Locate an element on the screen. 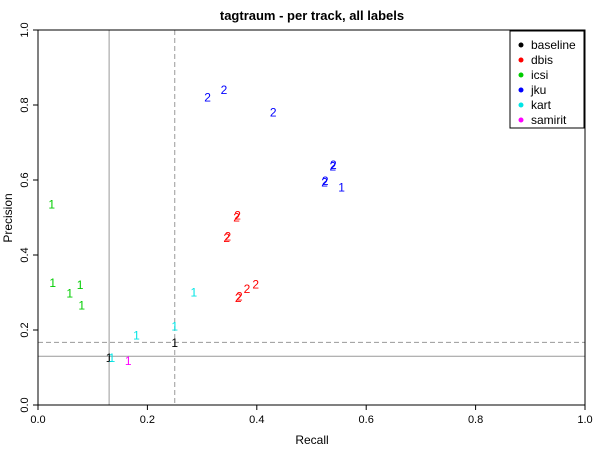  legend-marker-kart is located at coordinates (521, 105).